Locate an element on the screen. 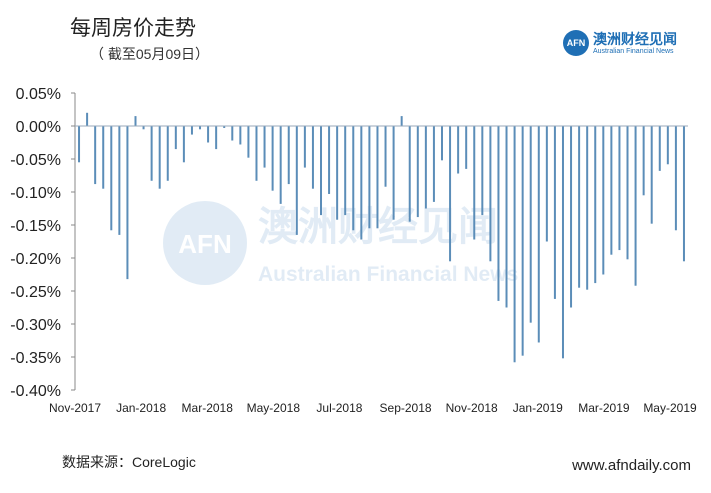 The width and height of the screenshot is (711, 493). watermark-circle is located at coordinates (205, 243).